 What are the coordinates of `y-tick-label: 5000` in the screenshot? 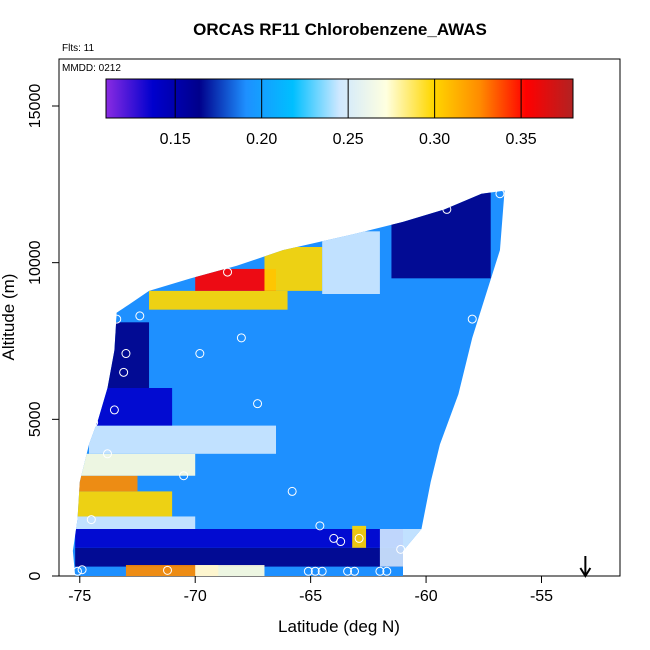 It's located at (35, 419).